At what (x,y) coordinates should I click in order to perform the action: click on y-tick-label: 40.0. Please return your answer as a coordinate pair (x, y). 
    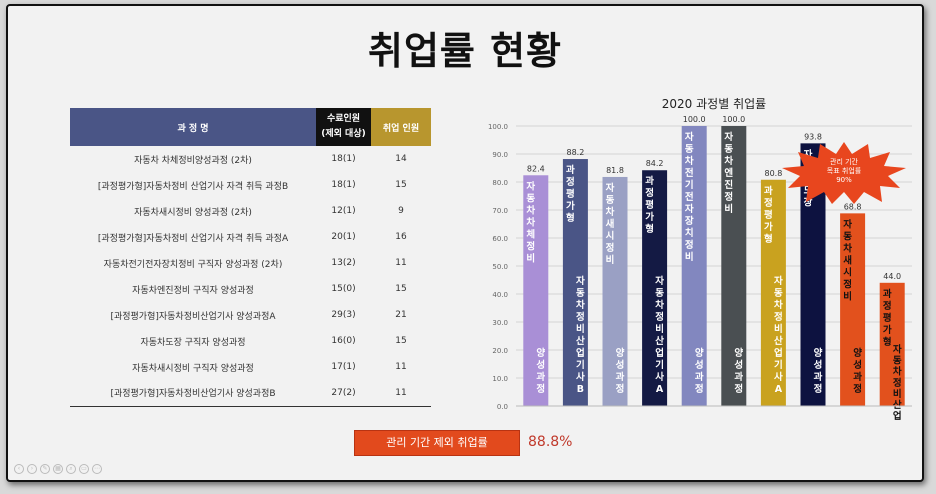
    Looking at the image, I should click on (500, 295).